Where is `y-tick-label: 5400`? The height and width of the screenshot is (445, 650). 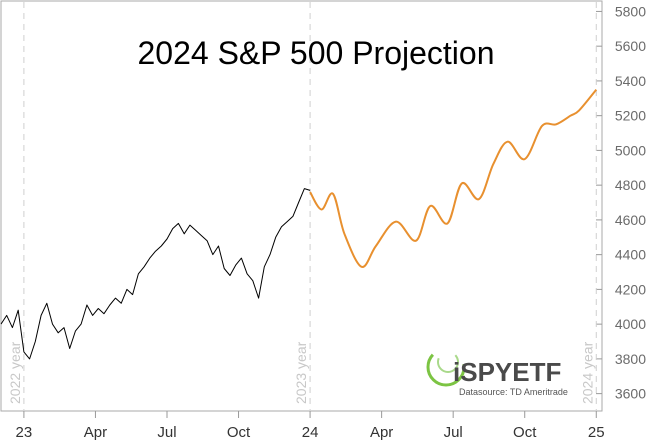 y-tick-label: 5400 is located at coordinates (630, 81).